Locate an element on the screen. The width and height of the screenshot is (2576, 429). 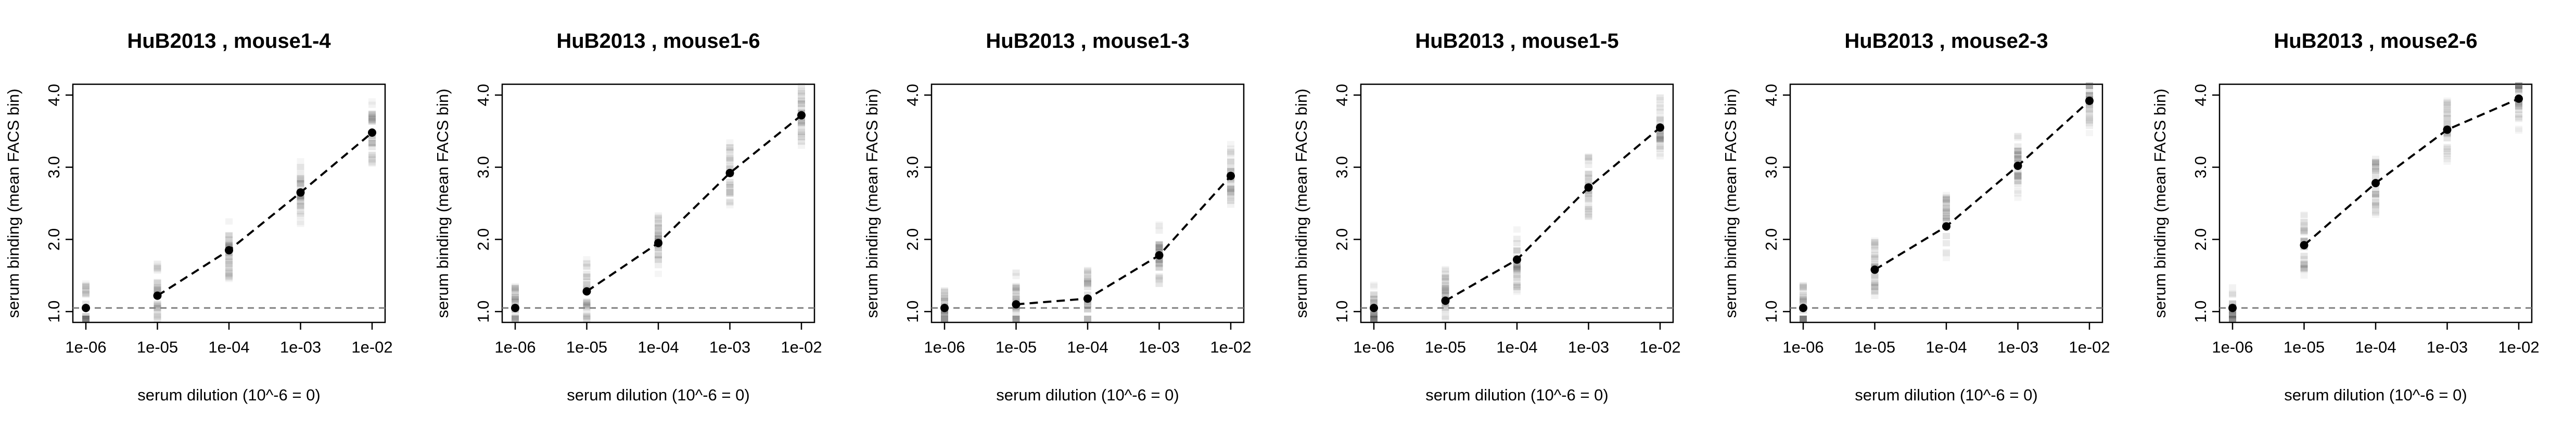
y-tick-label: 4.0 is located at coordinates (483, 95).